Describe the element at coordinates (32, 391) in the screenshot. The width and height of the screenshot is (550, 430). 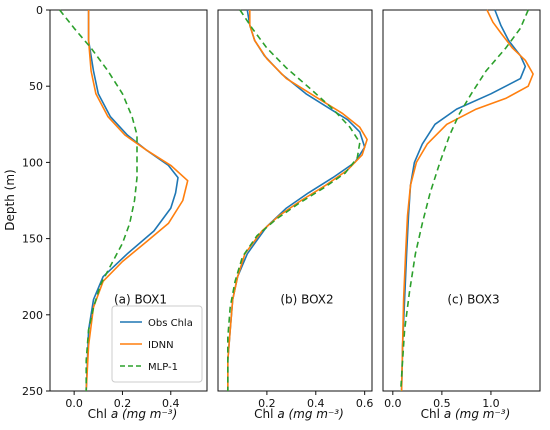
I see `y-tick-label: 250` at that location.